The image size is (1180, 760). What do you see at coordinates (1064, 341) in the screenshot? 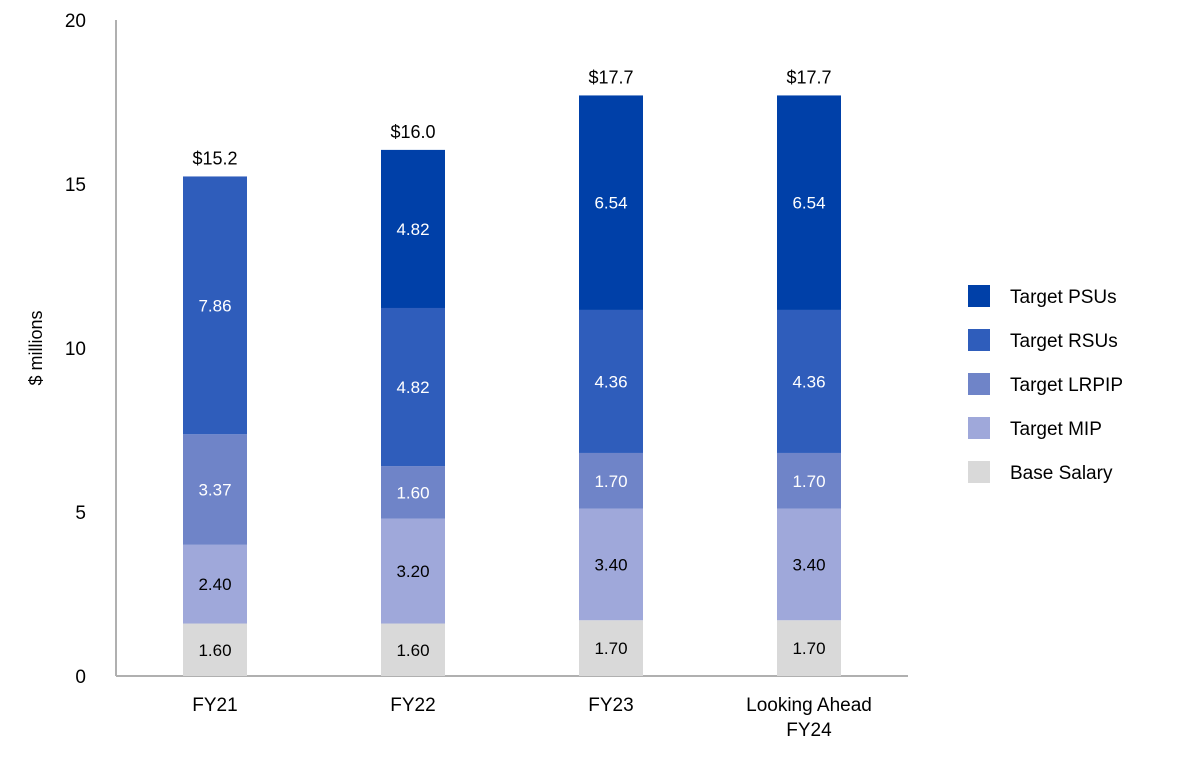
I see `legend-label: Target RSUs` at bounding box center [1064, 341].